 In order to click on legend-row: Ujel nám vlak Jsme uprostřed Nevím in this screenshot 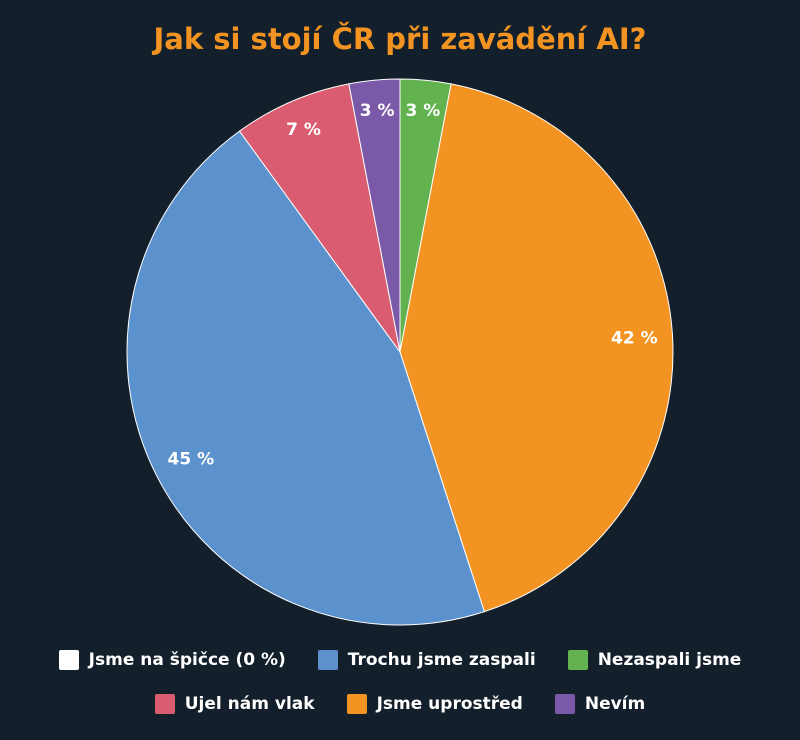, I will do `click(400, 704)`.